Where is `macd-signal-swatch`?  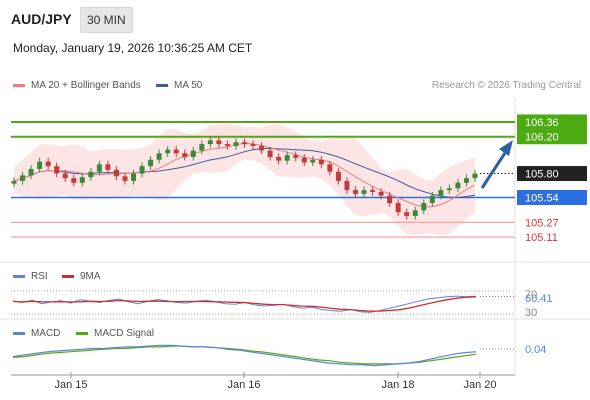 macd-signal-swatch is located at coordinates (82, 333).